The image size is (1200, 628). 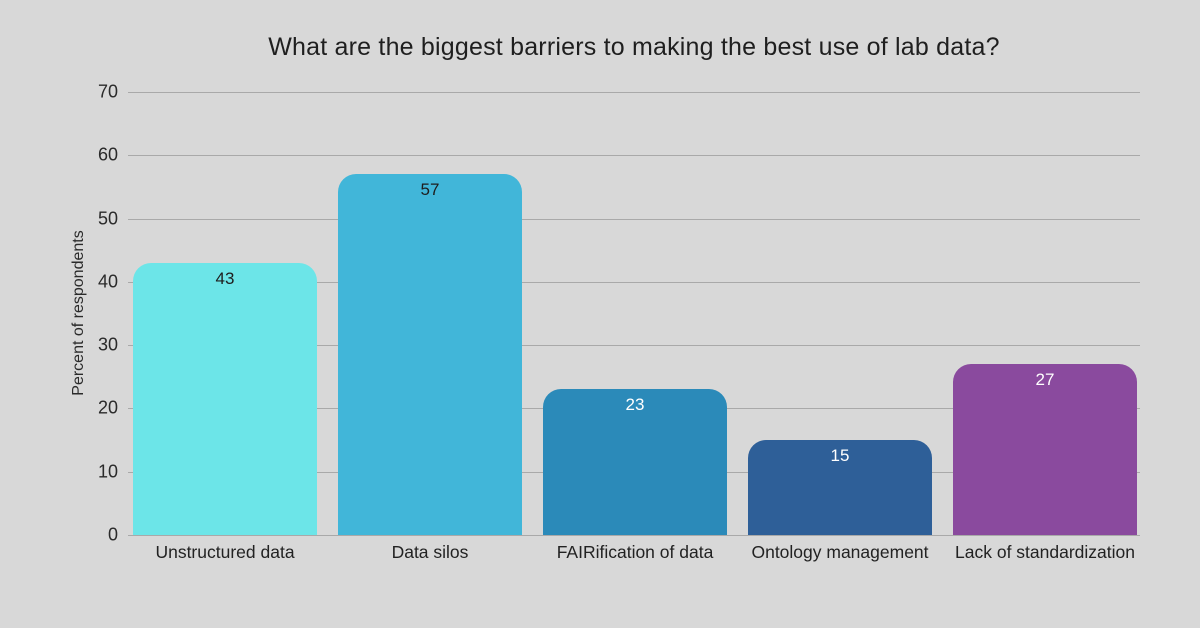 What do you see at coordinates (225, 278) in the screenshot?
I see `bar-value-label: 43` at bounding box center [225, 278].